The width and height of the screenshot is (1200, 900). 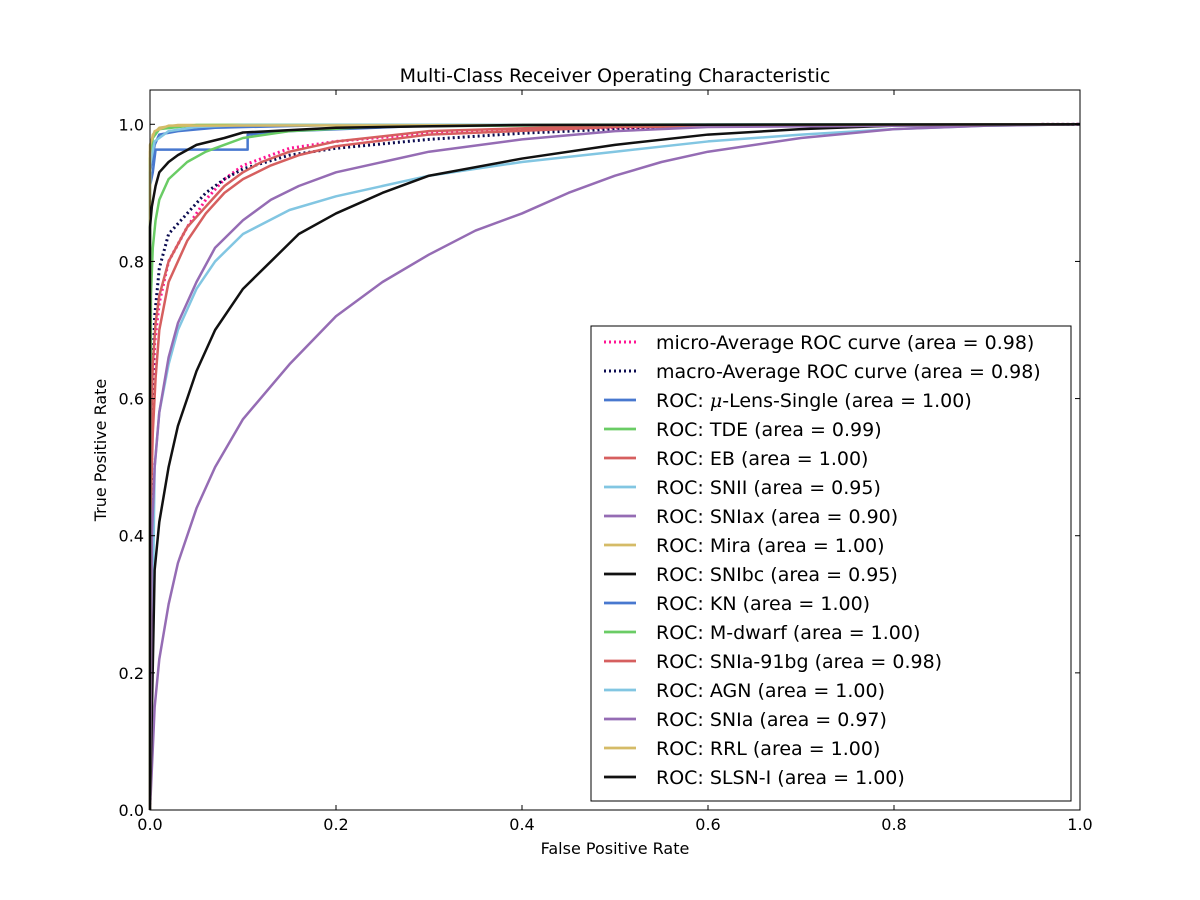 What do you see at coordinates (149, 824) in the screenshot?
I see `x-tick-label: 0.0` at bounding box center [149, 824].